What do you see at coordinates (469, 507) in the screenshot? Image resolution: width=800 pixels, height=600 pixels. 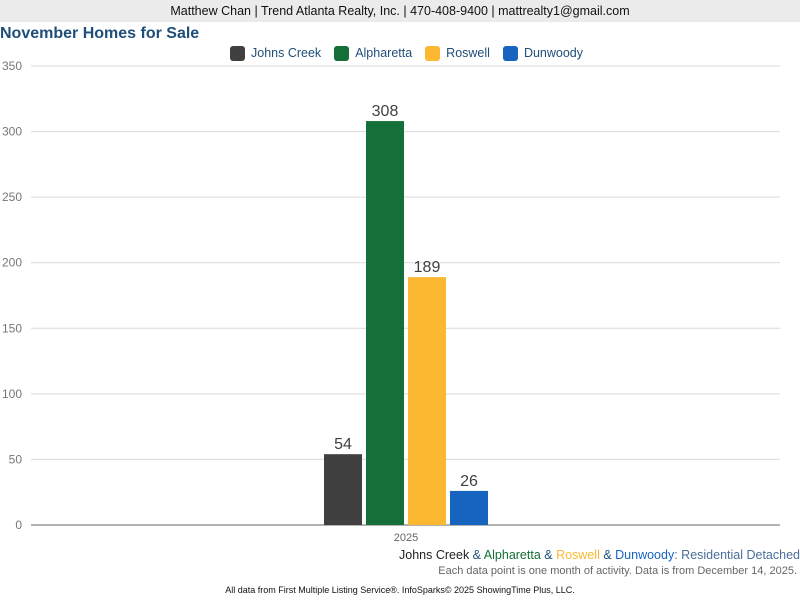 I see `bar-dunwoody` at bounding box center [469, 507].